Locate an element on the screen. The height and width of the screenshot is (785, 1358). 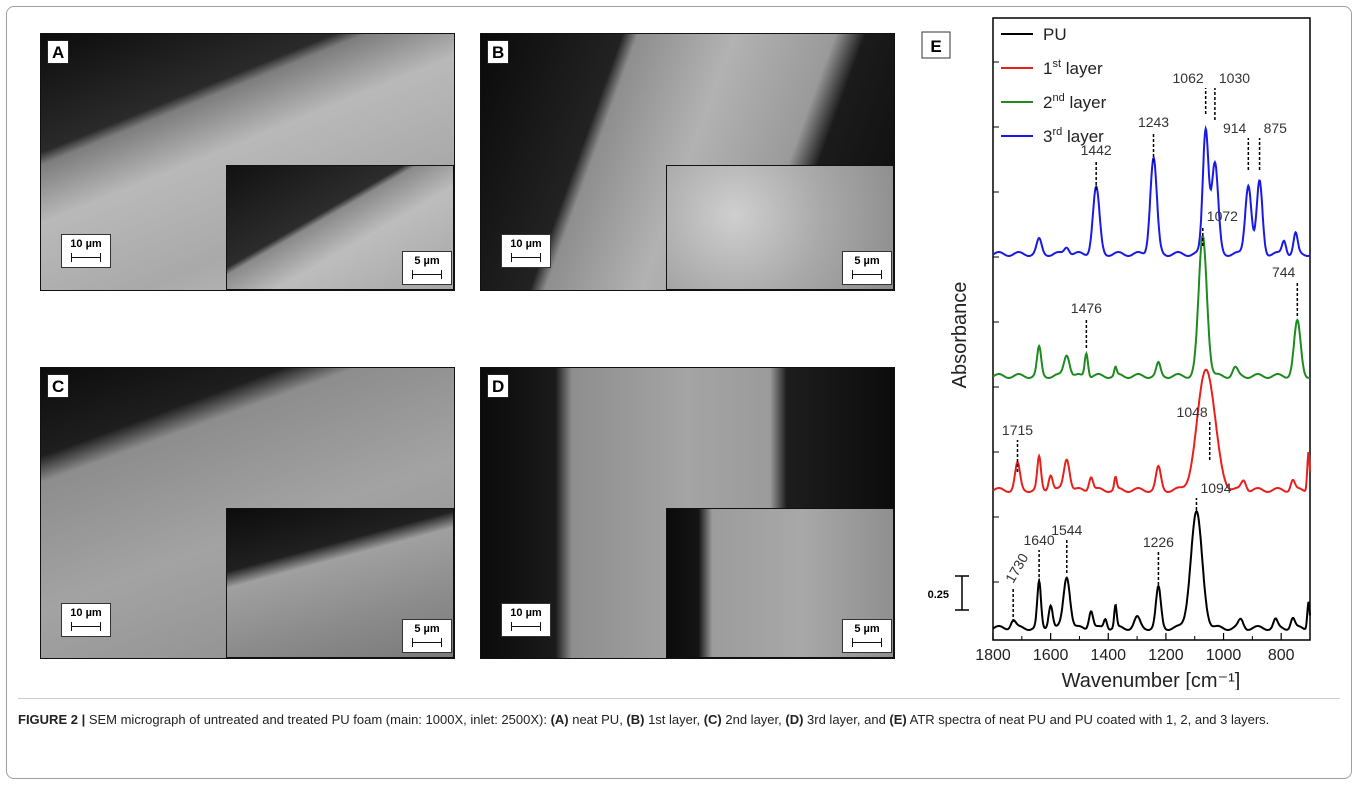
caption-ref-a: (A) is located at coordinates (559, 719).